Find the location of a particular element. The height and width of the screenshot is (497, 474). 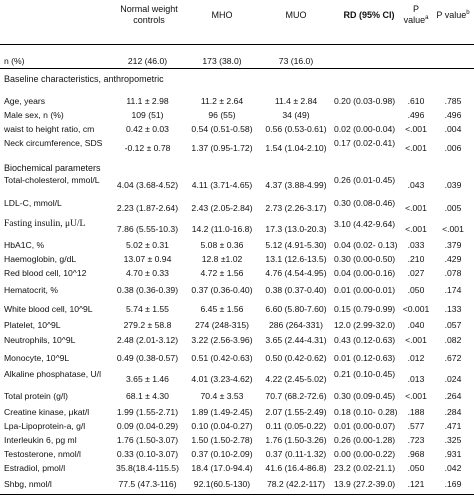

cell-rd: 0.30 (0.08-0.46) is located at coordinates (365, 203).